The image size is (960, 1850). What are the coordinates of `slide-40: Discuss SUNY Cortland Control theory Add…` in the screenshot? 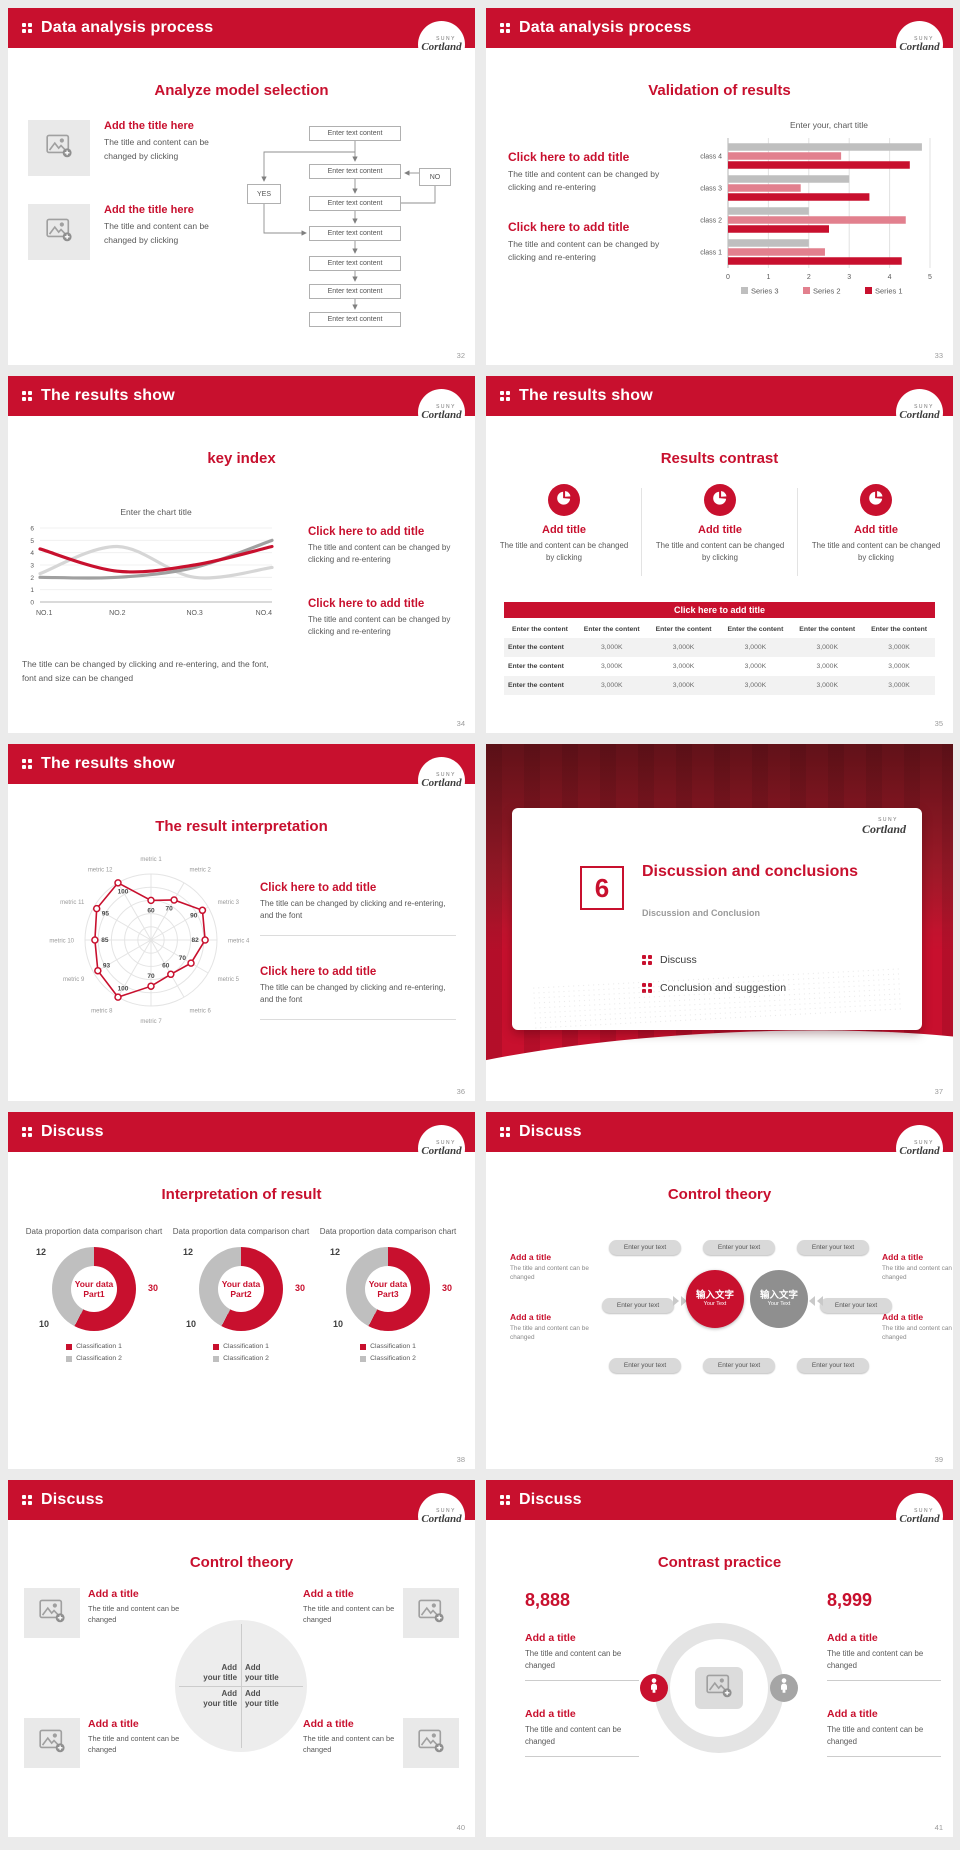 It's located at (241, 1658).